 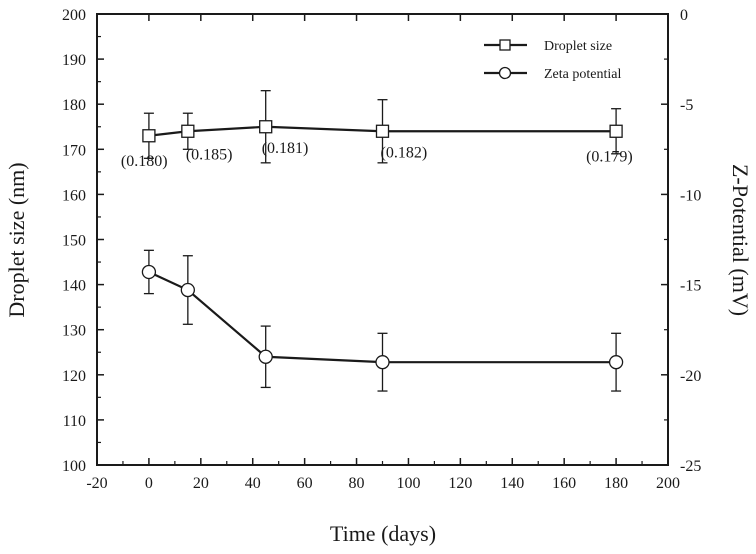 I want to click on legend-label: Droplet size, so click(x=578, y=46).